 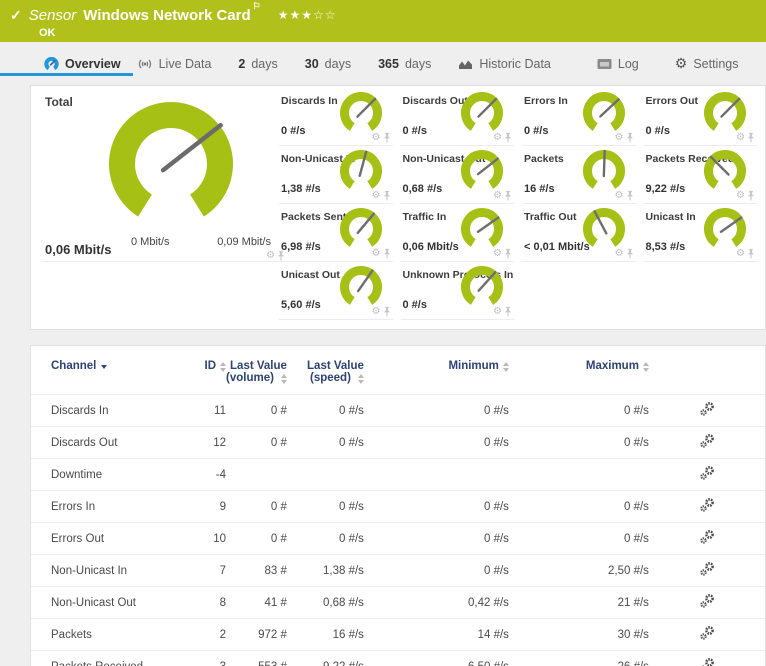 What do you see at coordinates (101, 634) in the screenshot?
I see `channel-name: Packets` at bounding box center [101, 634].